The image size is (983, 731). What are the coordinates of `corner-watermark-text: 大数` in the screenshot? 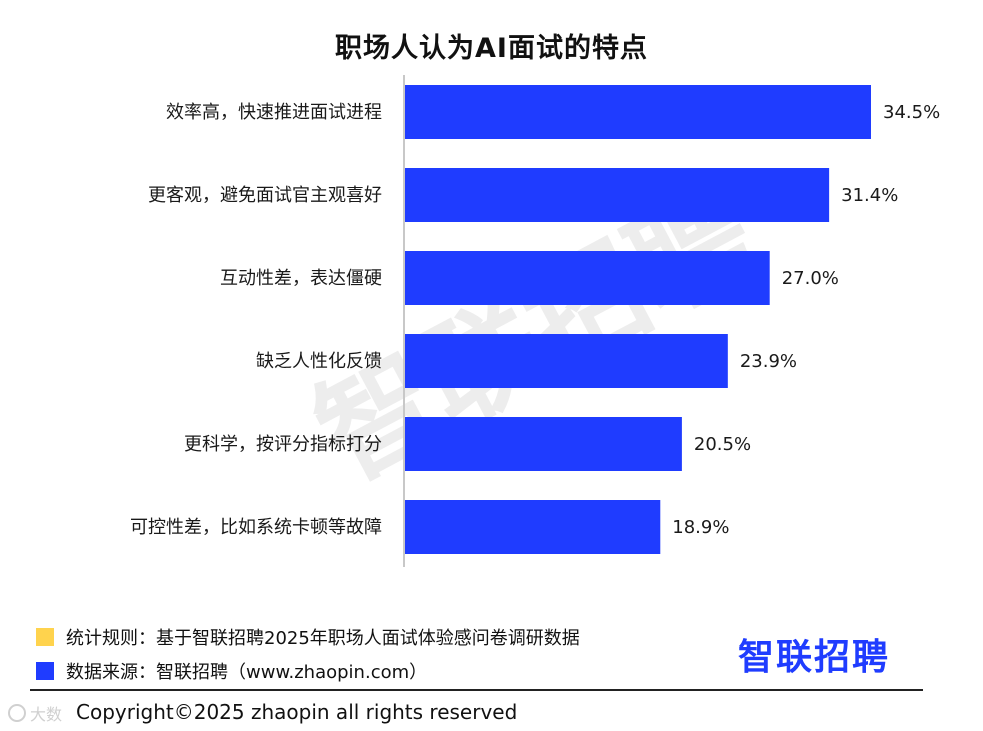 It's located at (46, 714).